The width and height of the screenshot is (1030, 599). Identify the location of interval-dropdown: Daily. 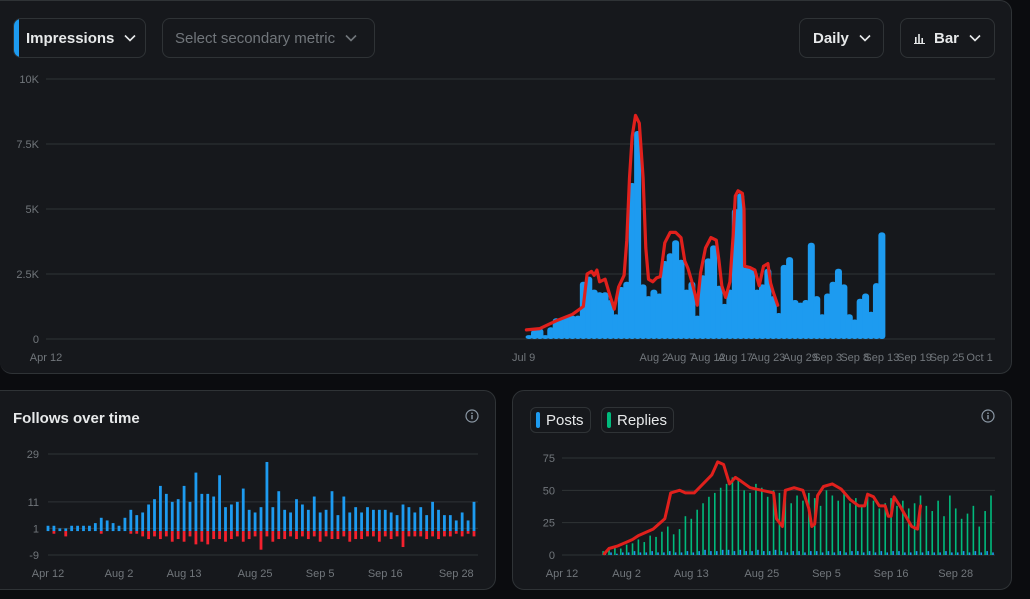
(841, 38).